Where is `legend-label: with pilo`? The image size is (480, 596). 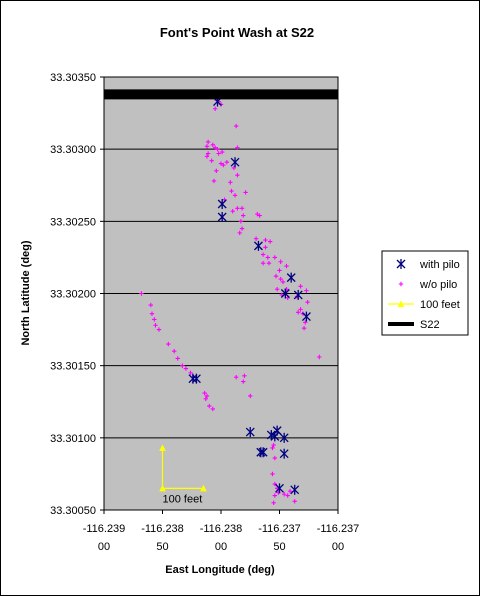 legend-label: with pilo is located at coordinates (439, 265).